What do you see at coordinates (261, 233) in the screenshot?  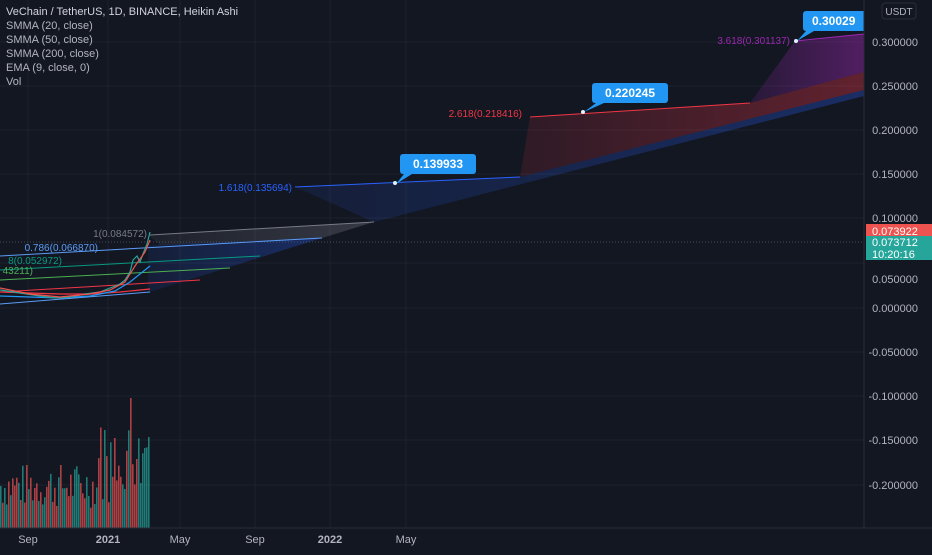 I see `fib-band-grey` at bounding box center [261, 233].